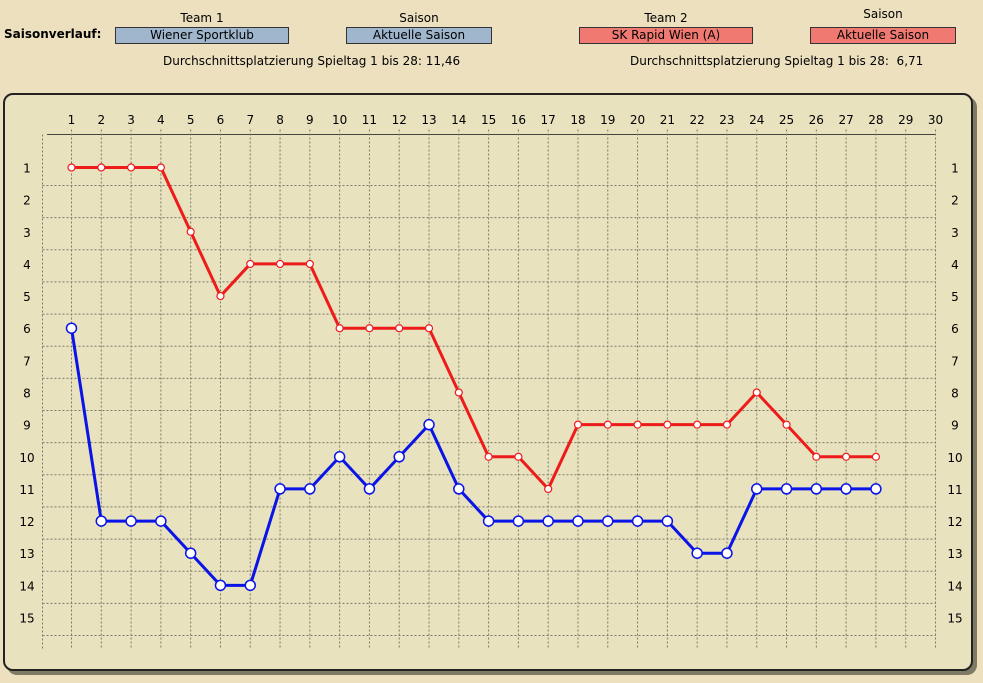 The image size is (983, 683). Describe the element at coordinates (954, 586) in the screenshot. I see `y-tick-label-right: 14` at that location.